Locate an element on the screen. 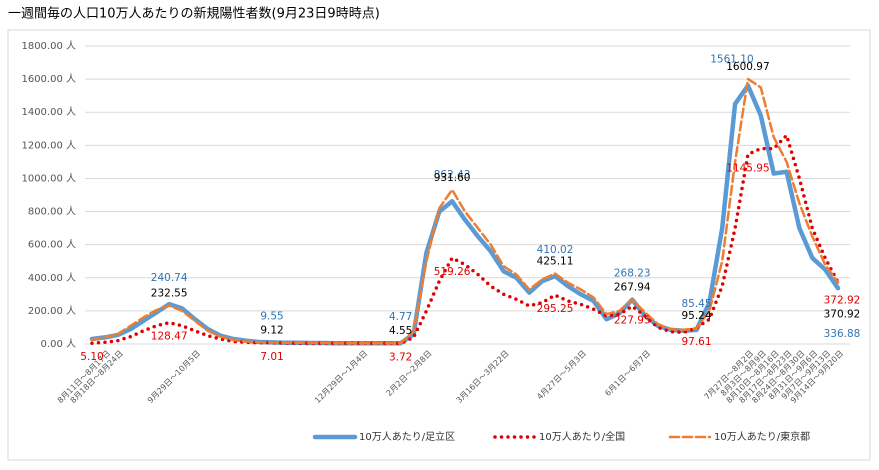 The width and height of the screenshot is (879, 470). data-label: 3.72 is located at coordinates (400, 357).